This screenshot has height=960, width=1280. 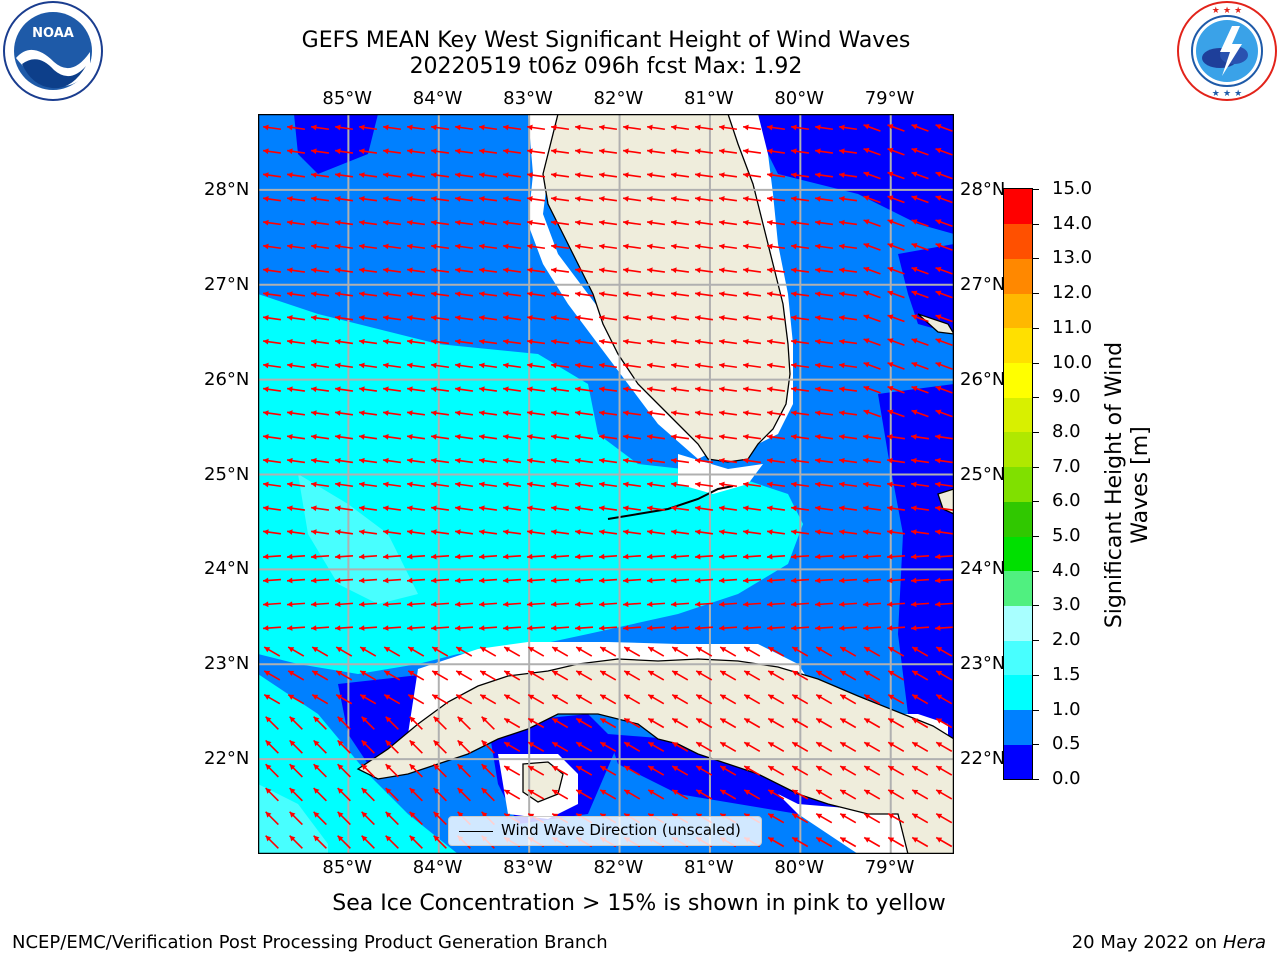 What do you see at coordinates (1066, 570) in the screenshot?
I see `colorbar-tick-label: 4.0` at bounding box center [1066, 570].